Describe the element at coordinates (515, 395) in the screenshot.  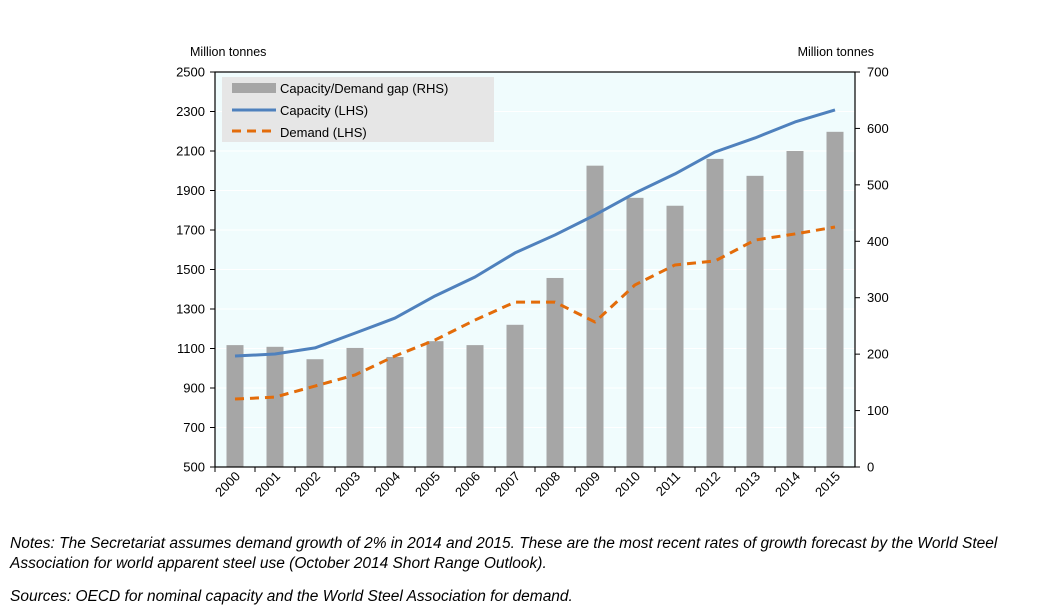
I see `bar-gap-2007` at that location.